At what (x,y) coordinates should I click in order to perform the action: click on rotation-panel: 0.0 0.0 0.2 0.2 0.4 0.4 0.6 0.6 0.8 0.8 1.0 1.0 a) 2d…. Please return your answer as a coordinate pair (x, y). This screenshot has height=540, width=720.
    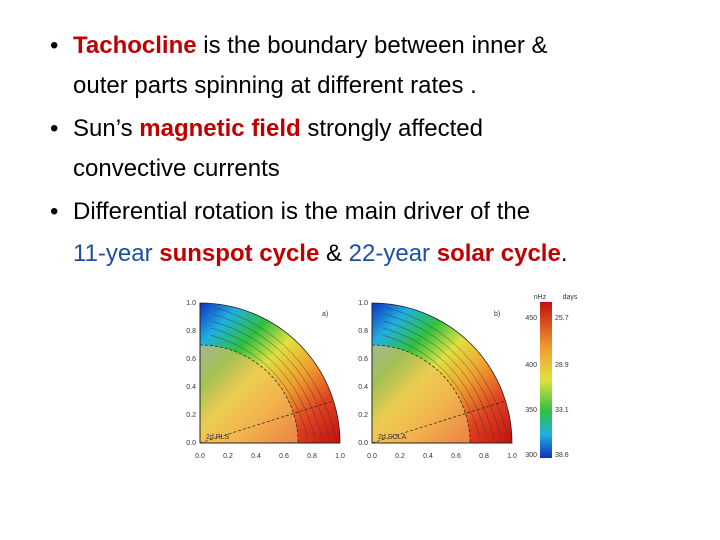
    Looking at the image, I should click on (265, 380).